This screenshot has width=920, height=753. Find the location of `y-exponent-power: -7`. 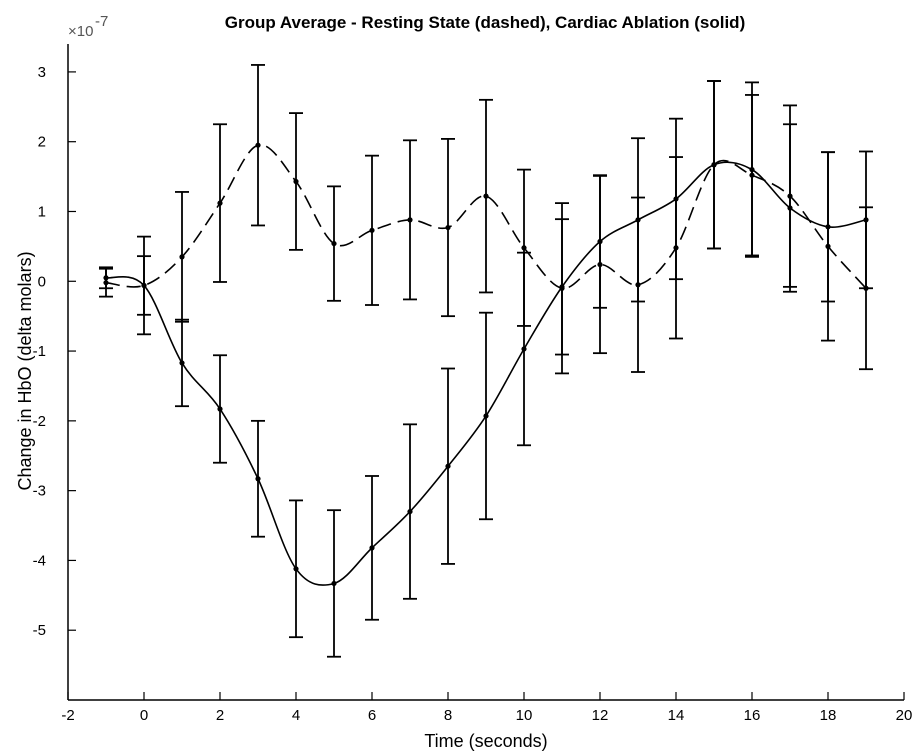

y-exponent-power: -7 is located at coordinates (101, 21).